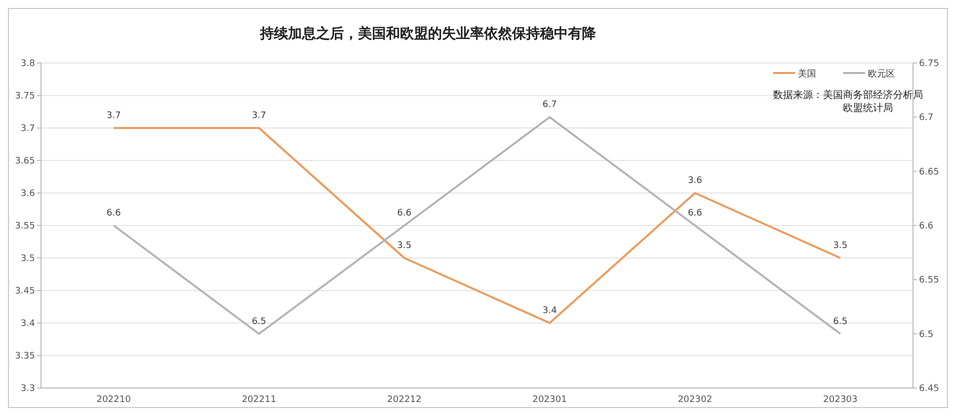 Image resolution: width=960 pixels, height=417 pixels. What do you see at coordinates (929, 281) in the screenshot?
I see `y2-tick-label: 6.55` at bounding box center [929, 281].